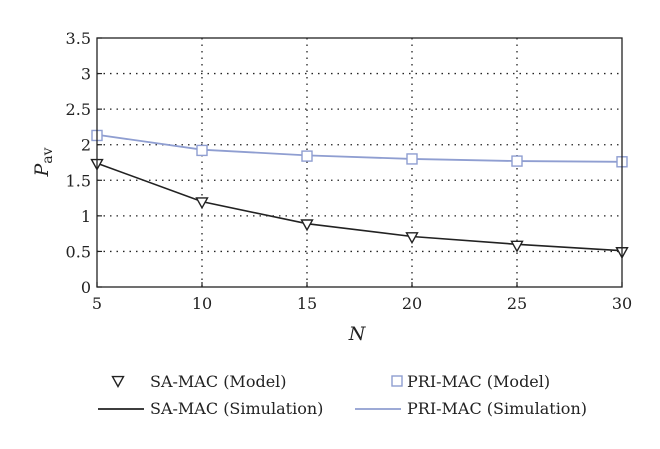 This screenshot has height=449, width=660. What do you see at coordinates (48, 155) in the screenshot?
I see `y-axis-label-subscript: av` at bounding box center [48, 155].